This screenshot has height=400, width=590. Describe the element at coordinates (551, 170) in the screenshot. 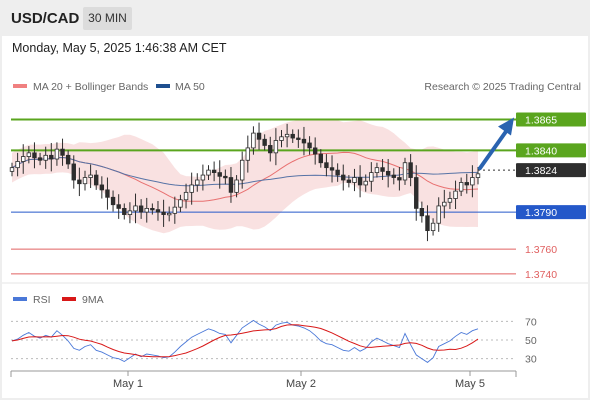

I see `level-tag-1.3824` at that location.